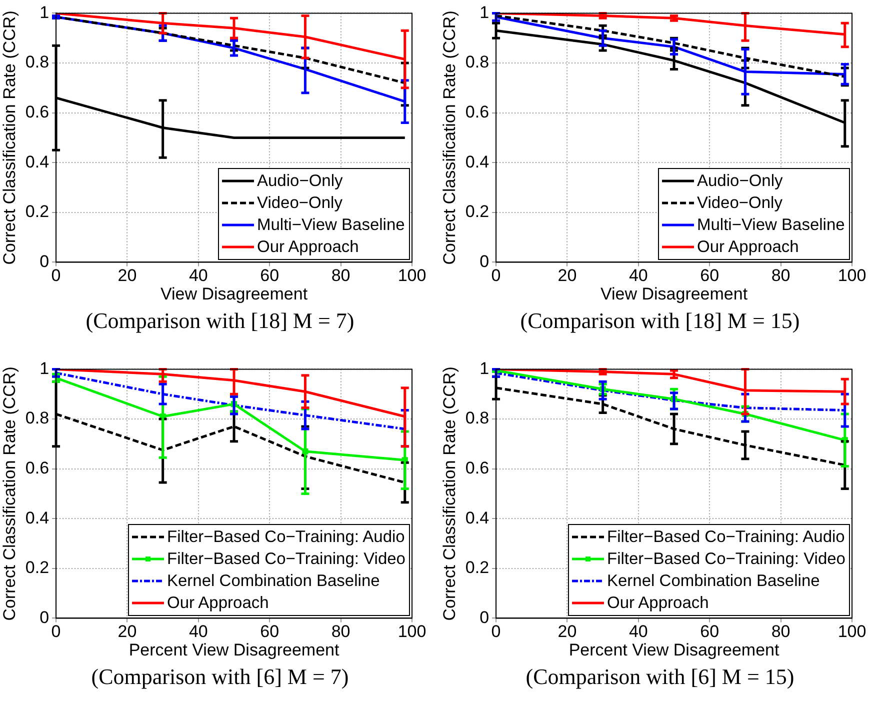 The width and height of the screenshot is (881, 713). What do you see at coordinates (660, 321) in the screenshot?
I see `text: (Comparison with [18] M = 15)` at bounding box center [660, 321].